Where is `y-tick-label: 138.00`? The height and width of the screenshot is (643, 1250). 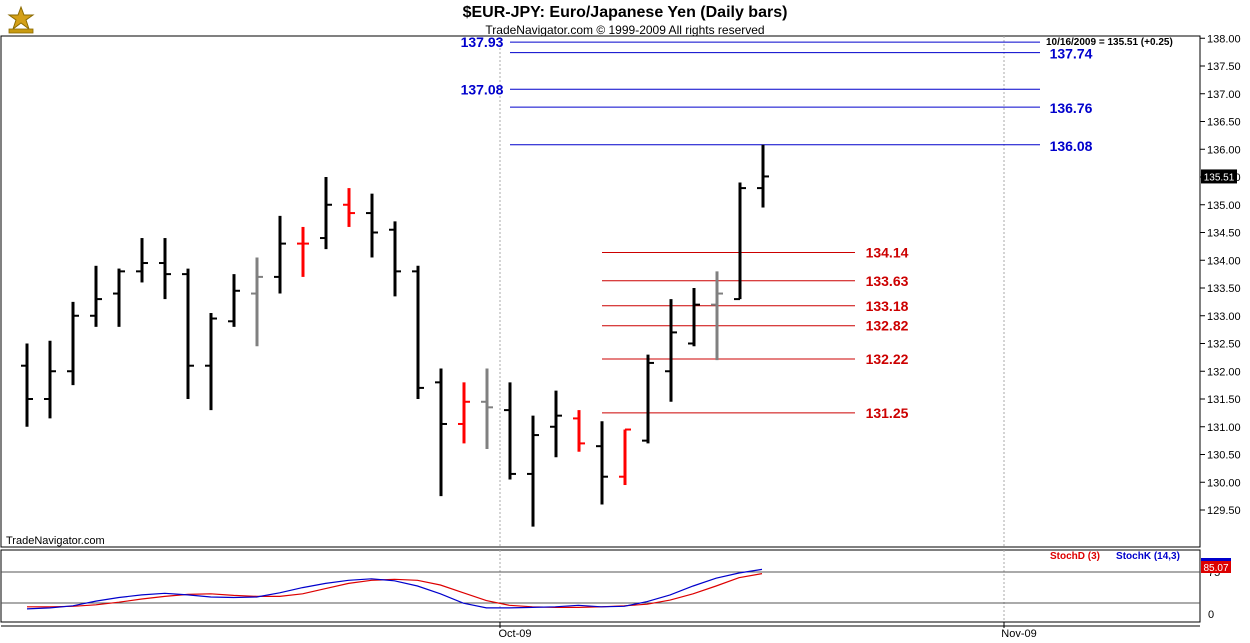
y-tick-label: 138.00 is located at coordinates (1224, 39).